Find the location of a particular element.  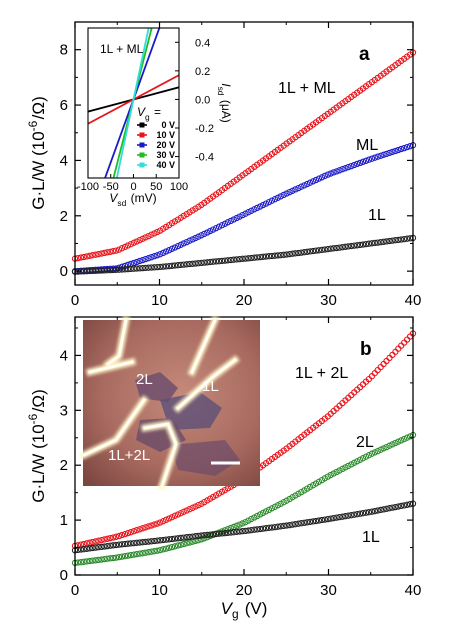

inset-x-tick-label: -50 is located at coordinates (111, 187).